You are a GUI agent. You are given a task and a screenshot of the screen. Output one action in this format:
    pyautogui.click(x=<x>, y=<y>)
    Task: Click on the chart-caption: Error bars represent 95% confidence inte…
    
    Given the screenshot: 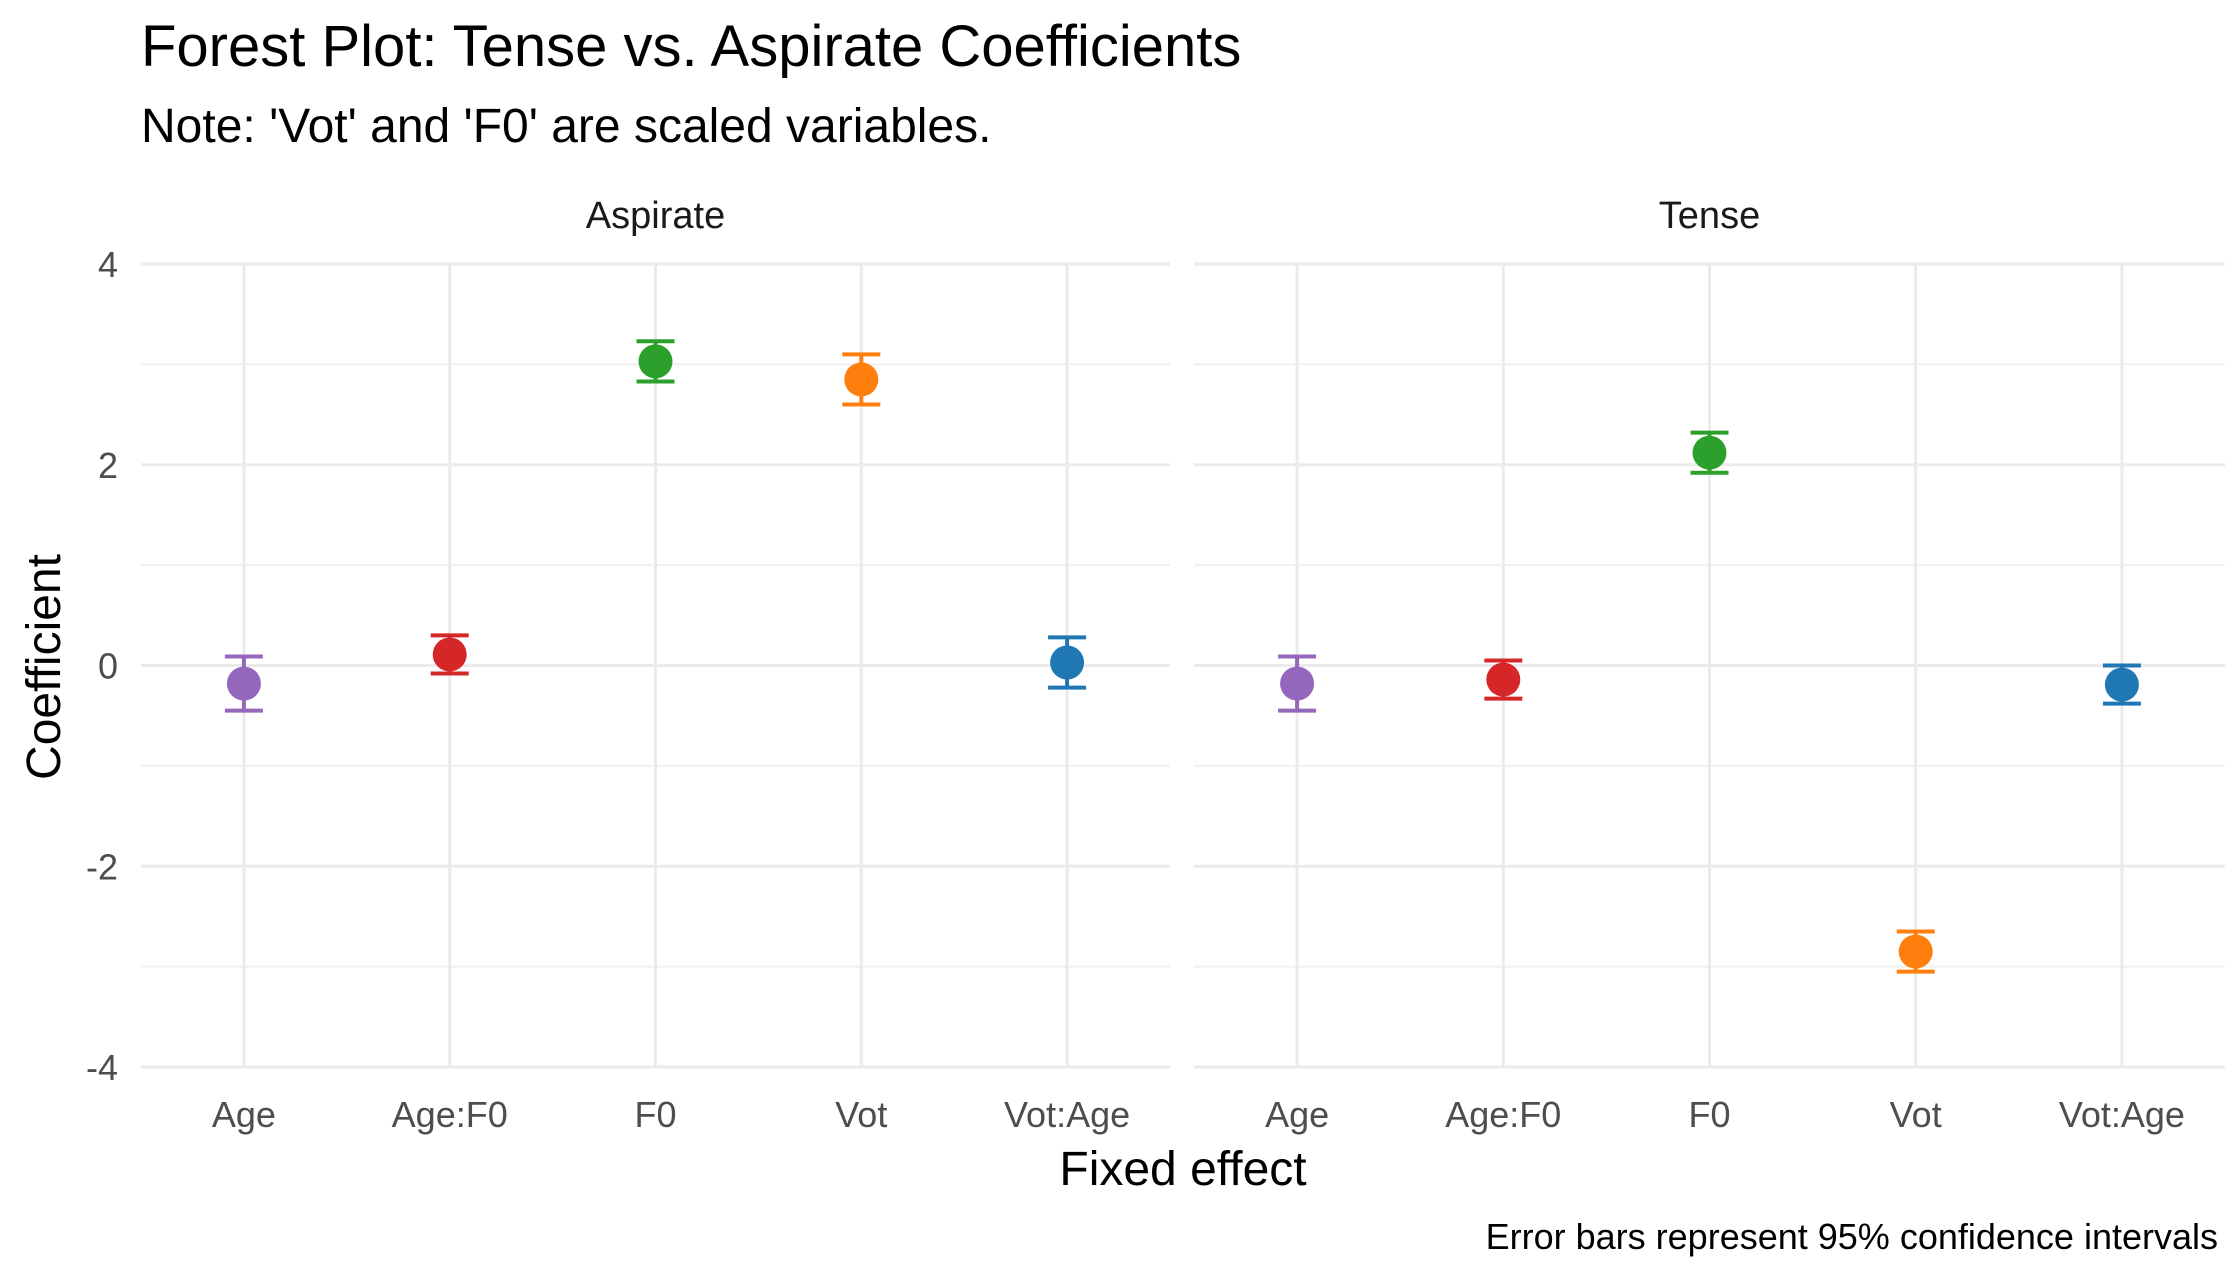 What is the action you would take?
    pyautogui.click(x=1852, y=1236)
    